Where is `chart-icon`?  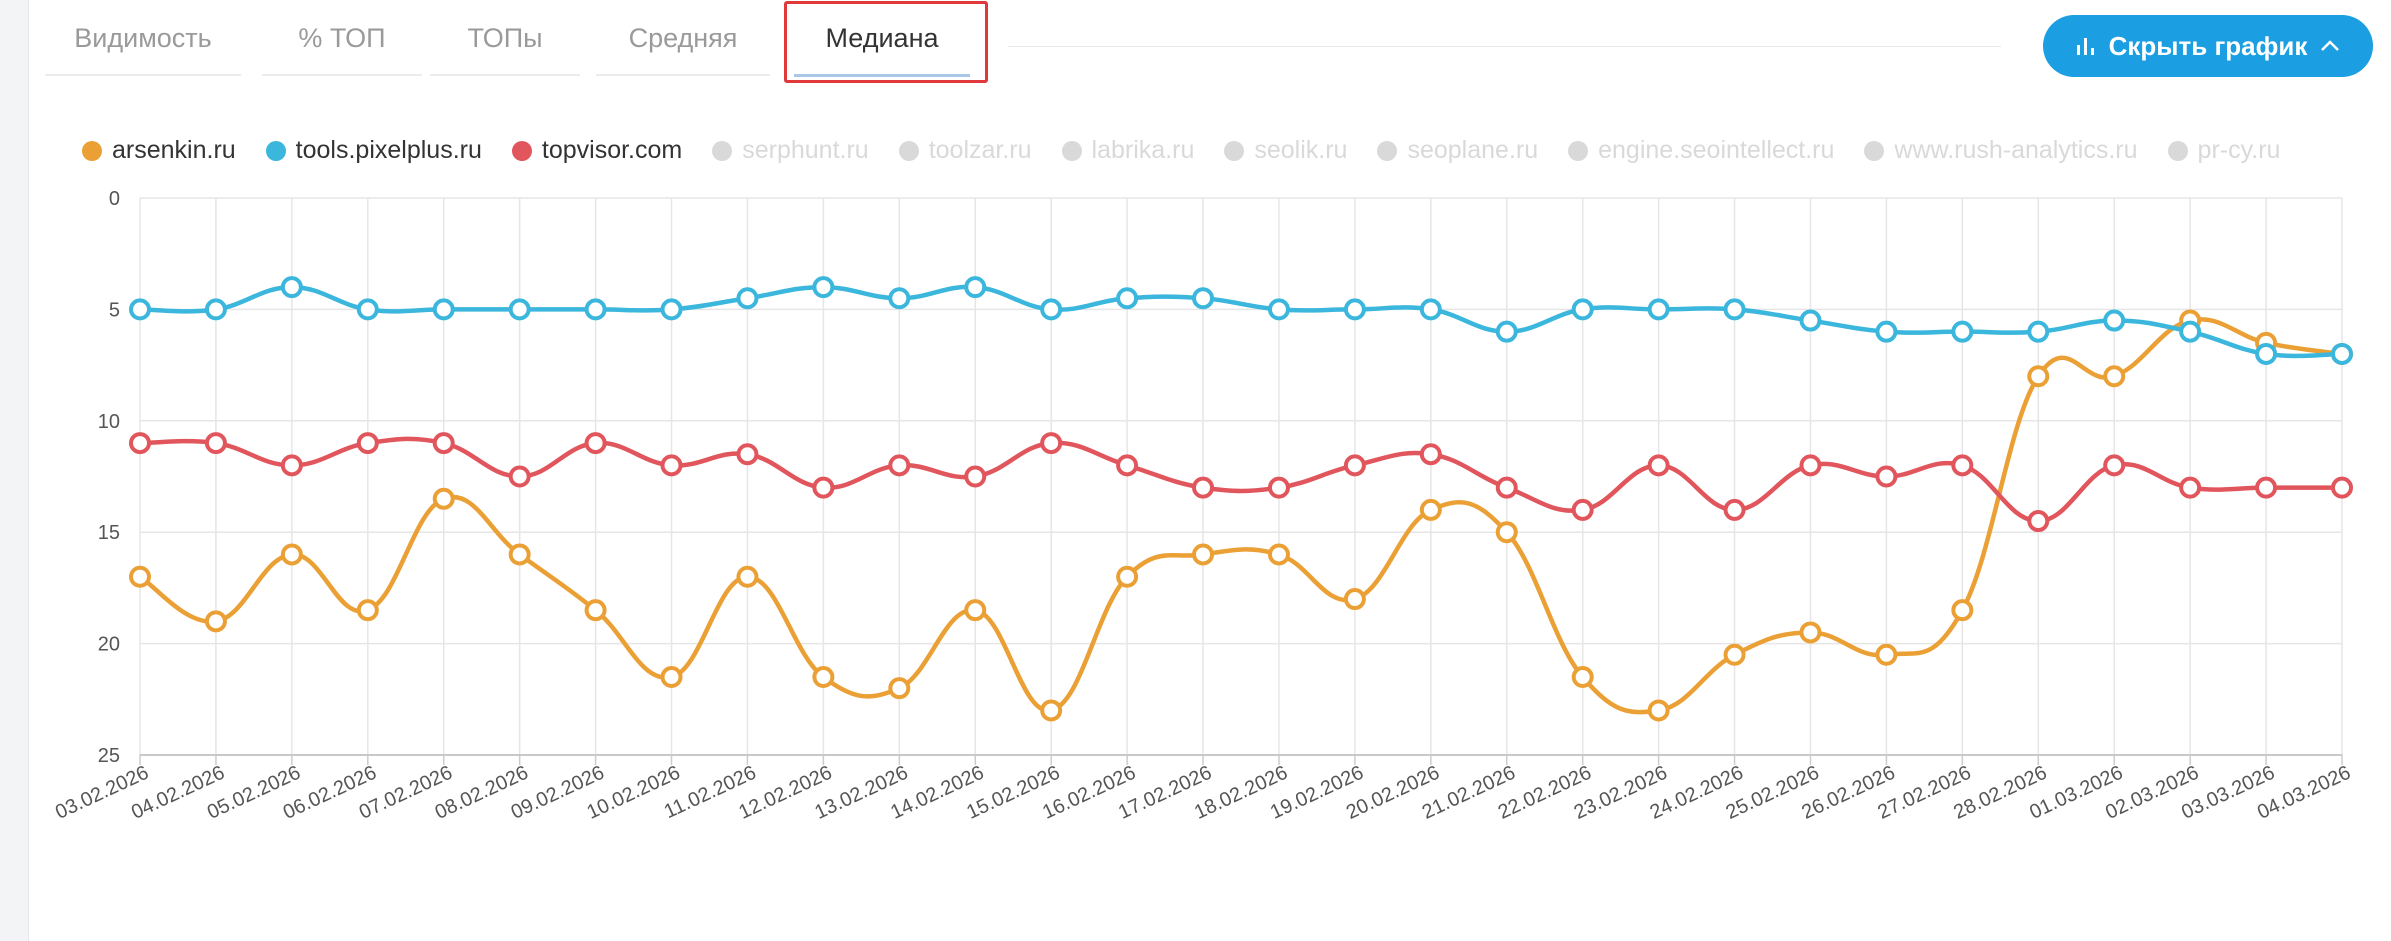 chart-icon is located at coordinates (2085, 46).